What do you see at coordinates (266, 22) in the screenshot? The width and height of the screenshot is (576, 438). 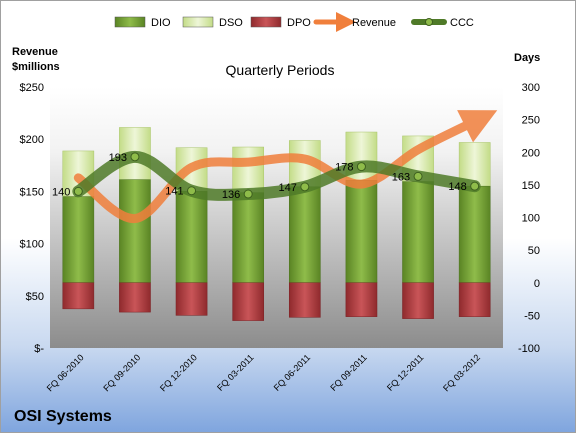 I see `legend-swatch-dpo` at bounding box center [266, 22].